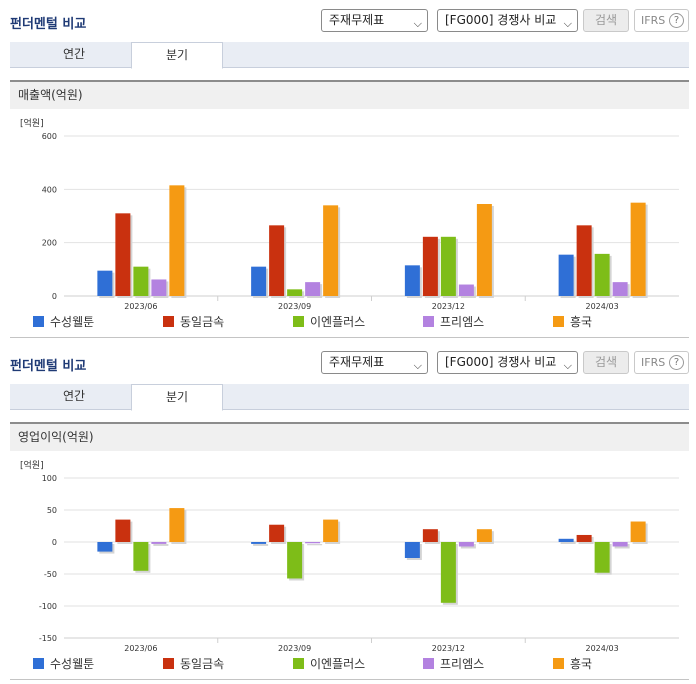  I want to click on panel-divider, so click(349, 679).